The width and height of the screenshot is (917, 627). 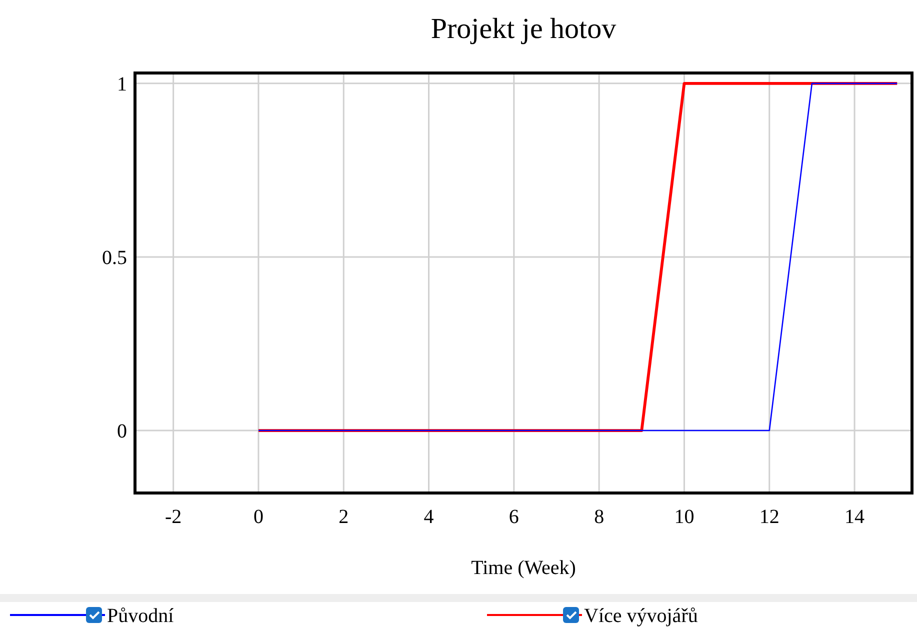 I want to click on y-tick-label: 0.5, so click(x=114, y=257).